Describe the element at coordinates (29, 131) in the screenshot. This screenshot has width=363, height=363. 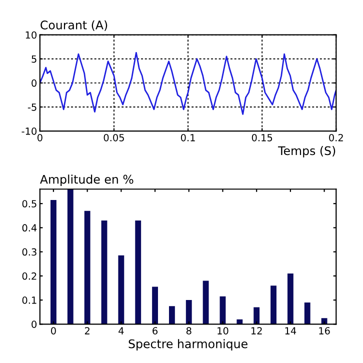
I see `y-tick-label: -10` at that location.